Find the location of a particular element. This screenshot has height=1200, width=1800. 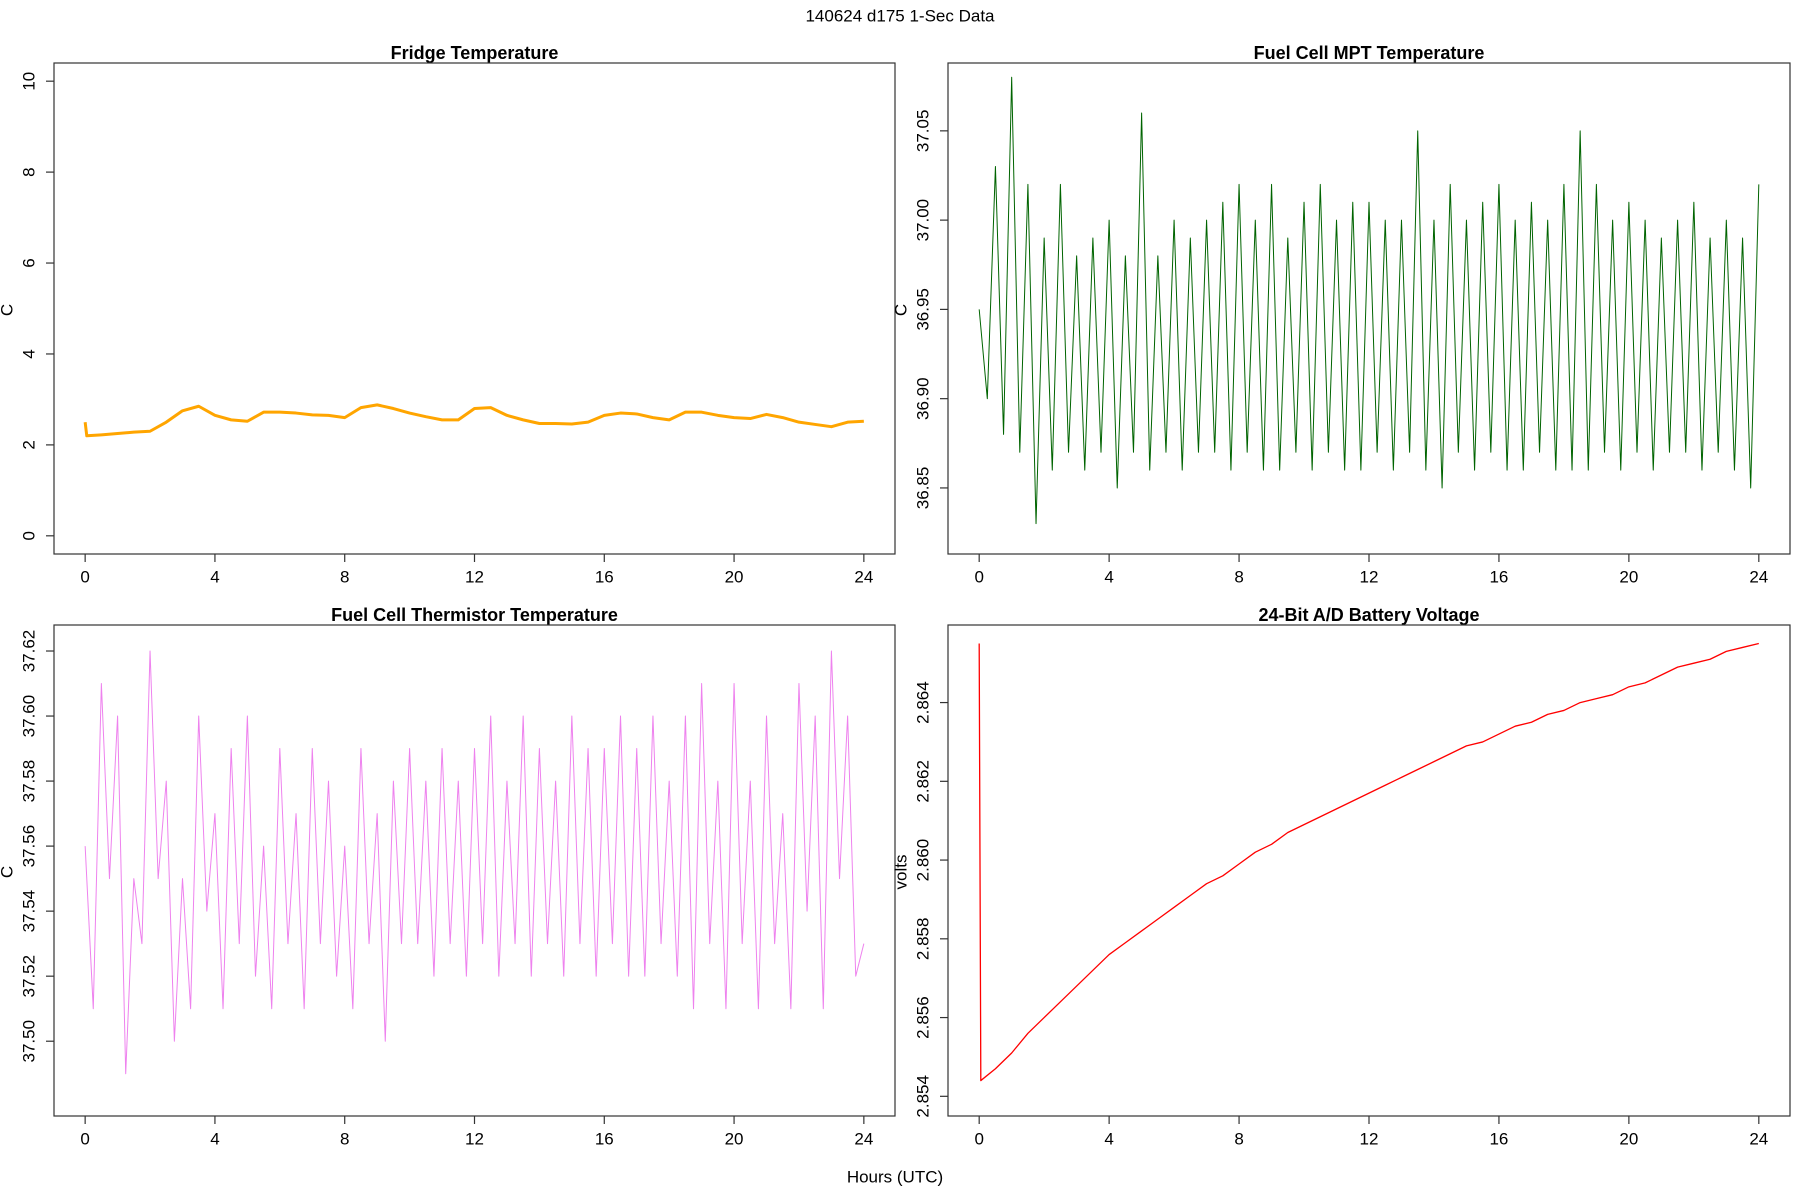

y-tick-label: 2.854 is located at coordinates (922, 1096).